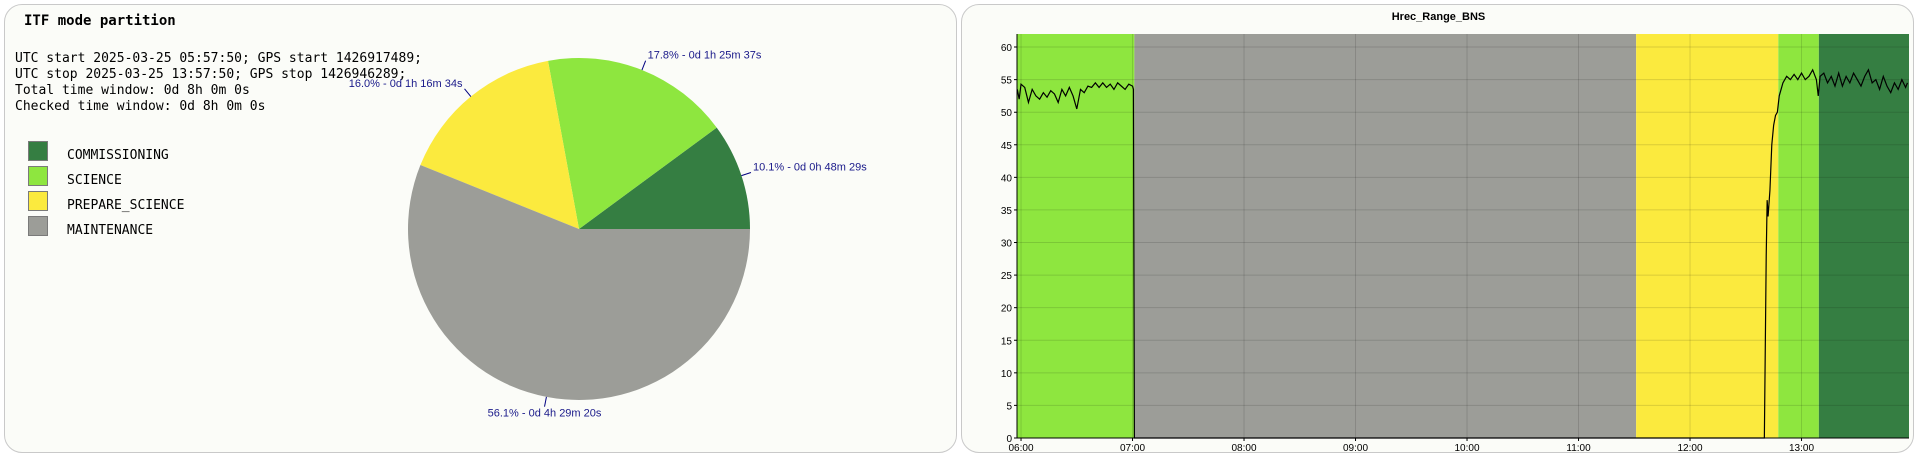  I want to click on x-tick-label: 07:00, so click(1132, 448).